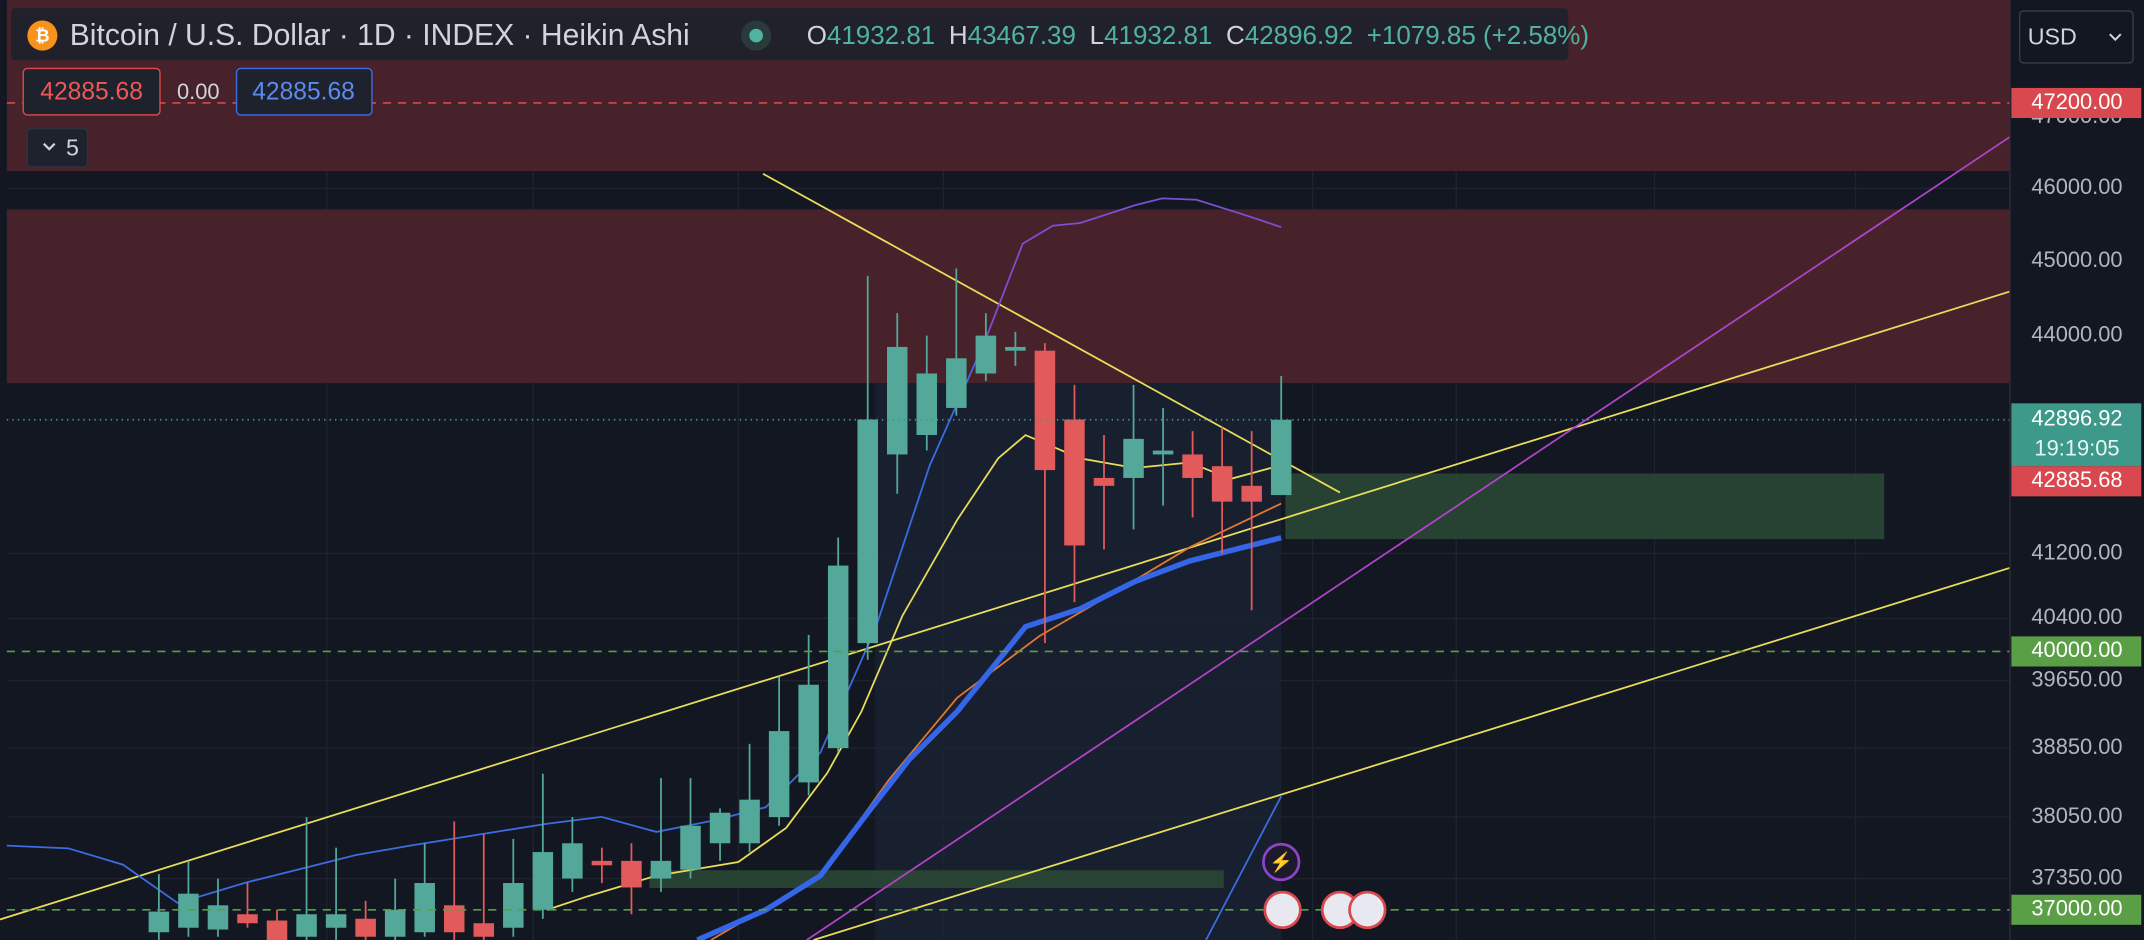 The image size is (2144, 940). What do you see at coordinates (2076, 616) in the screenshot?
I see `y-tick-label: 40400.00` at bounding box center [2076, 616].